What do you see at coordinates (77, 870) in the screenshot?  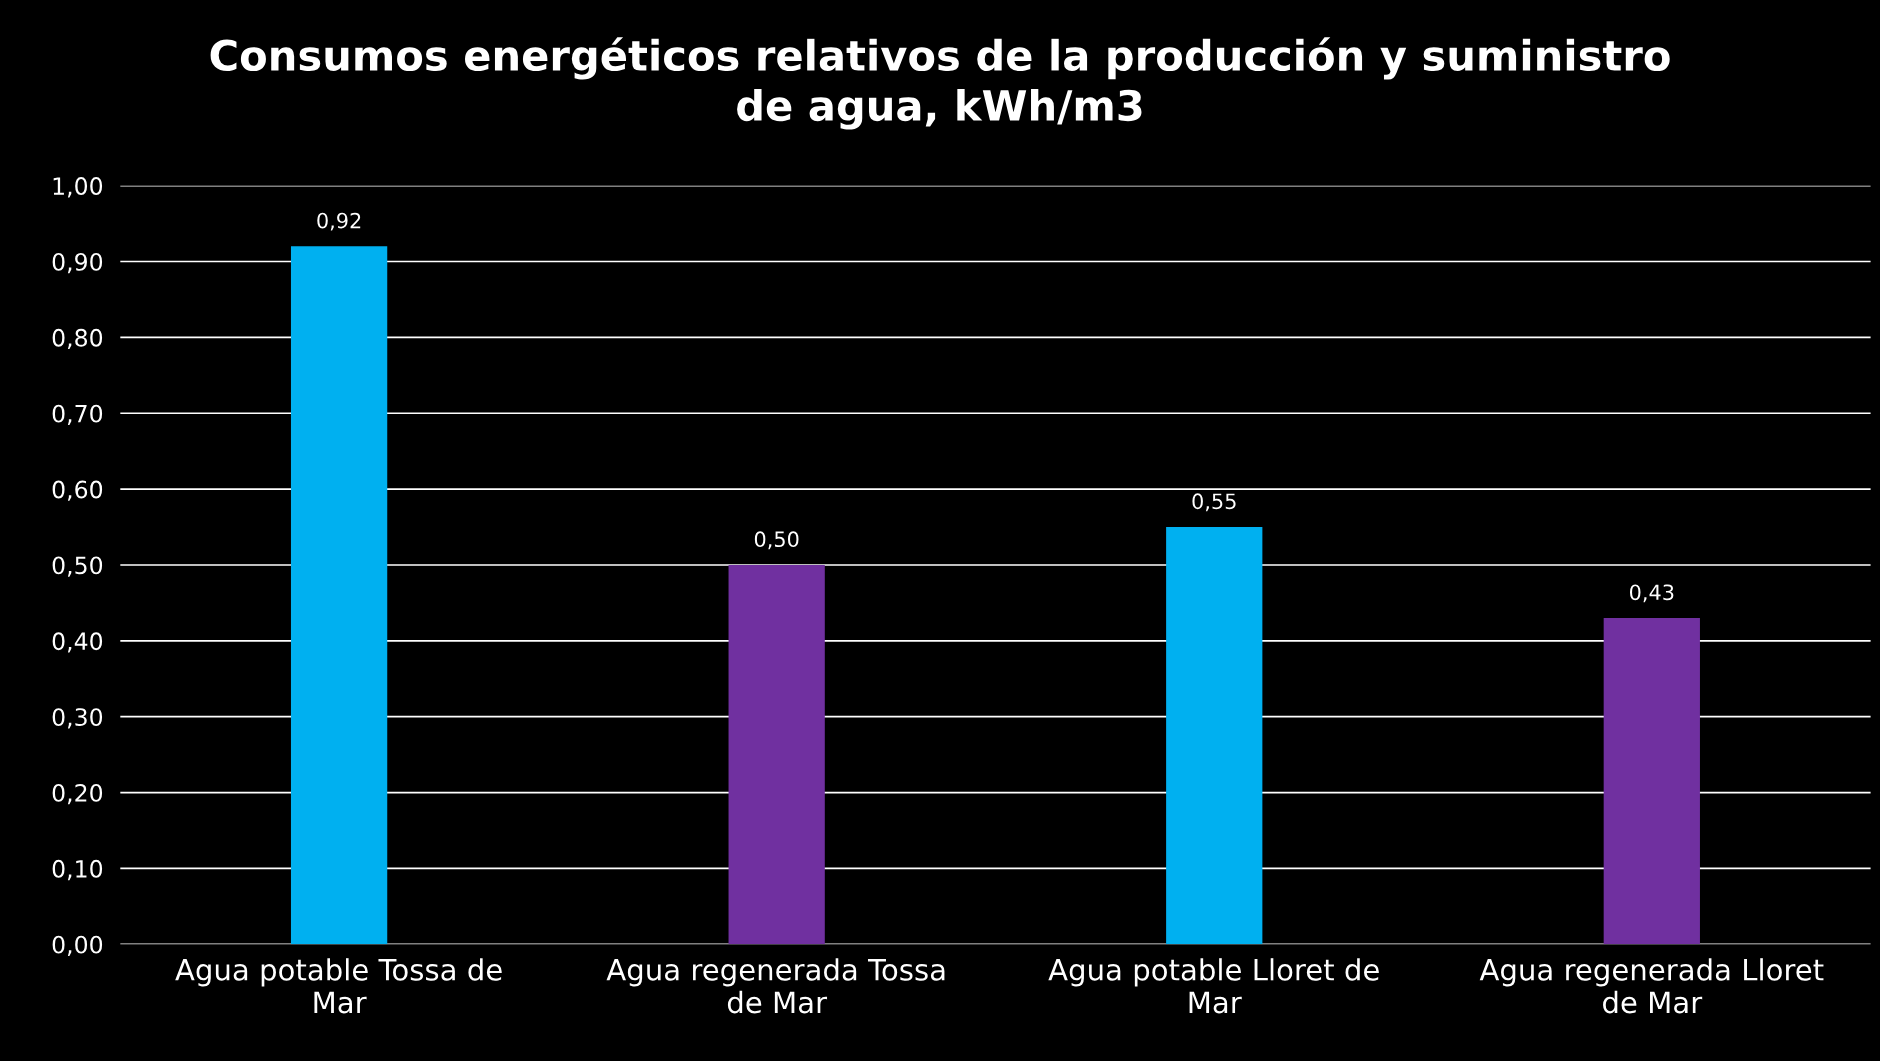 I see `y-tick-label: 0,10` at bounding box center [77, 870].